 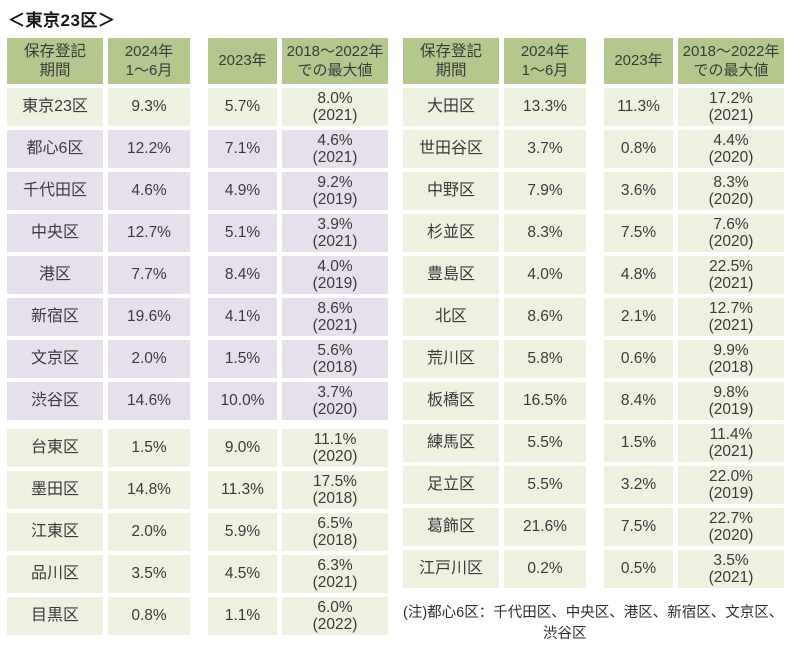 I want to click on ward-name: 新宿区, so click(x=54, y=317).